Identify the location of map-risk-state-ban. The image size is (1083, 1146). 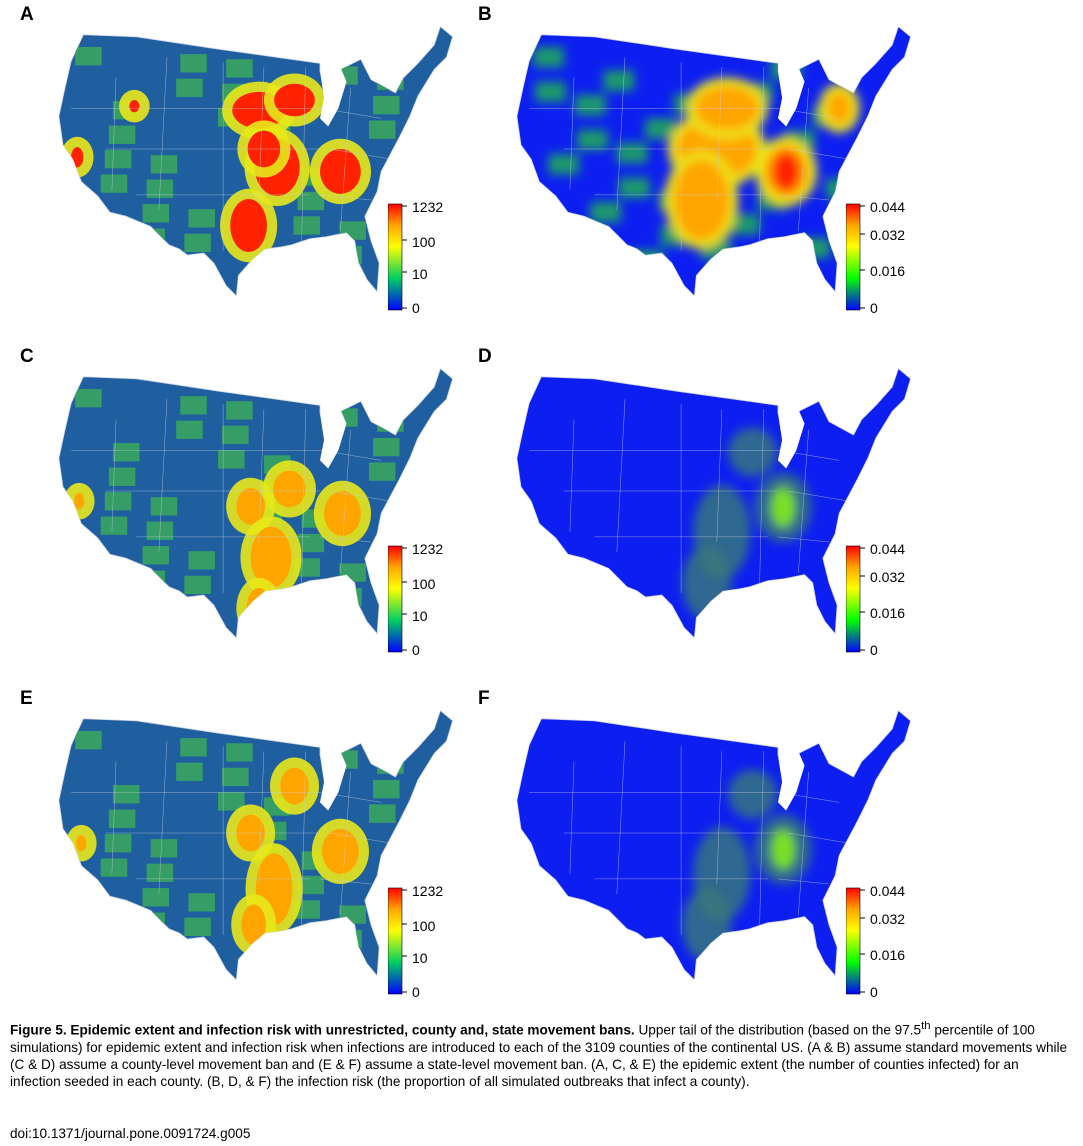
(714, 845).